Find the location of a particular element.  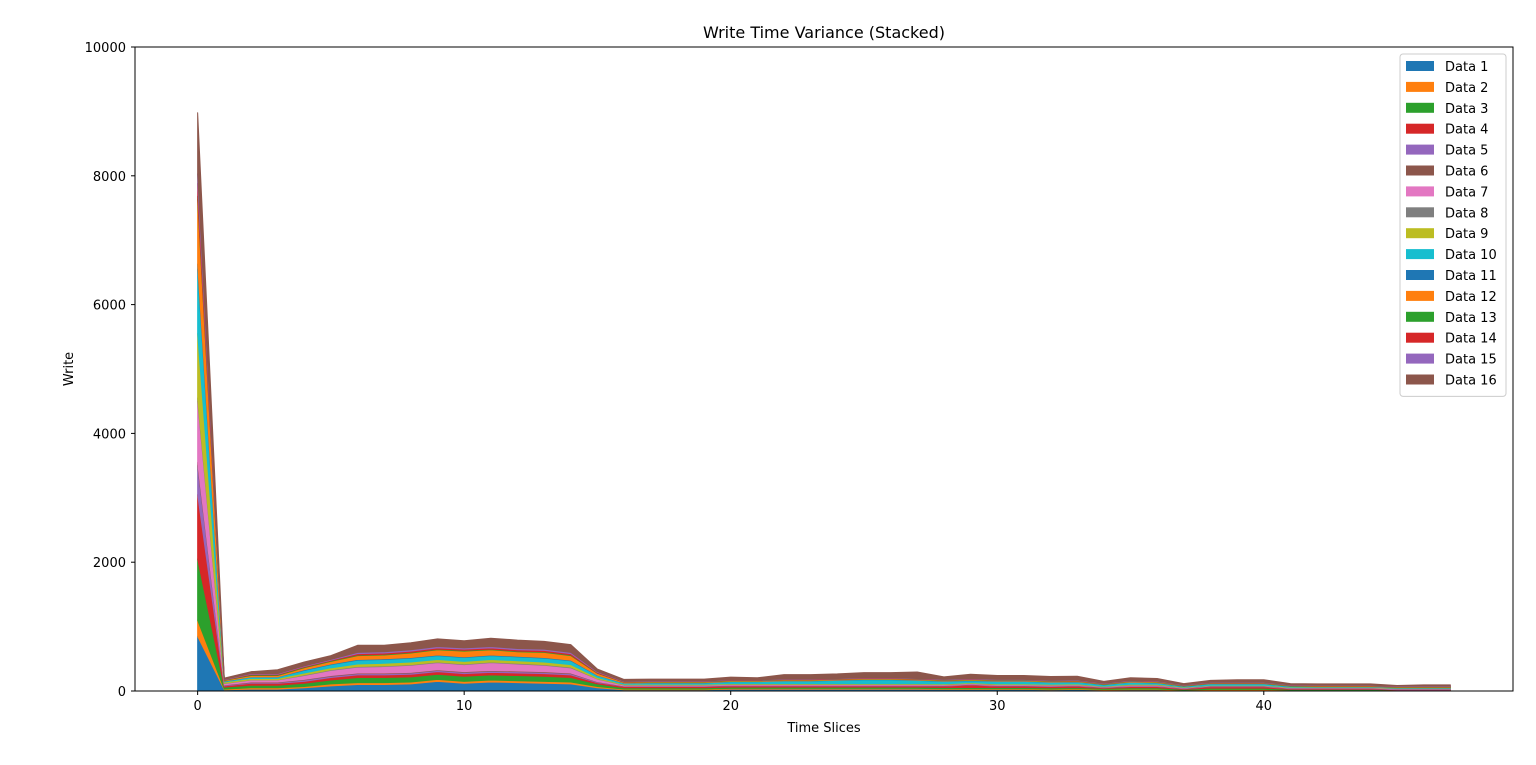

x-tick-label: 40 is located at coordinates (1264, 706).